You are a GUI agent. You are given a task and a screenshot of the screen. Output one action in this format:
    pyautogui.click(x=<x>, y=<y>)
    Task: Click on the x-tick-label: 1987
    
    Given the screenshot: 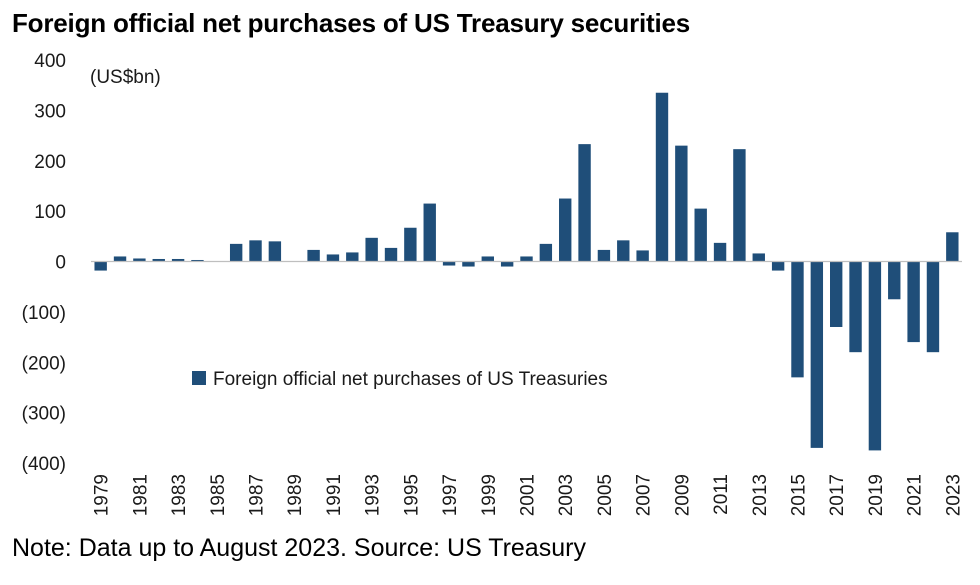 What is the action you would take?
    pyautogui.click(x=257, y=495)
    